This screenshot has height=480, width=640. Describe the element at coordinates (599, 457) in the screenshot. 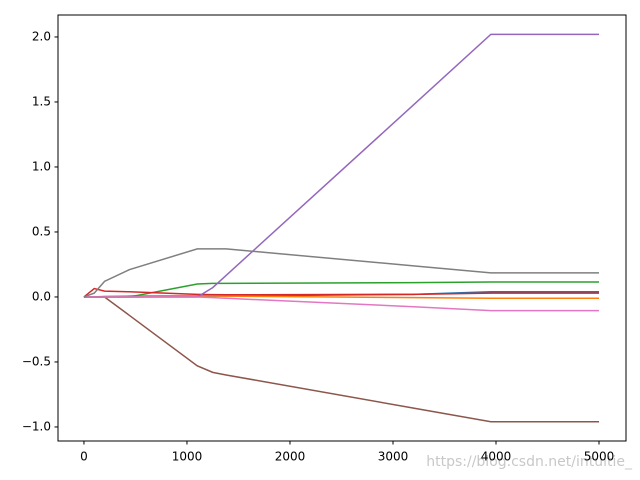

I see `x-tick-label: 5000` at that location.